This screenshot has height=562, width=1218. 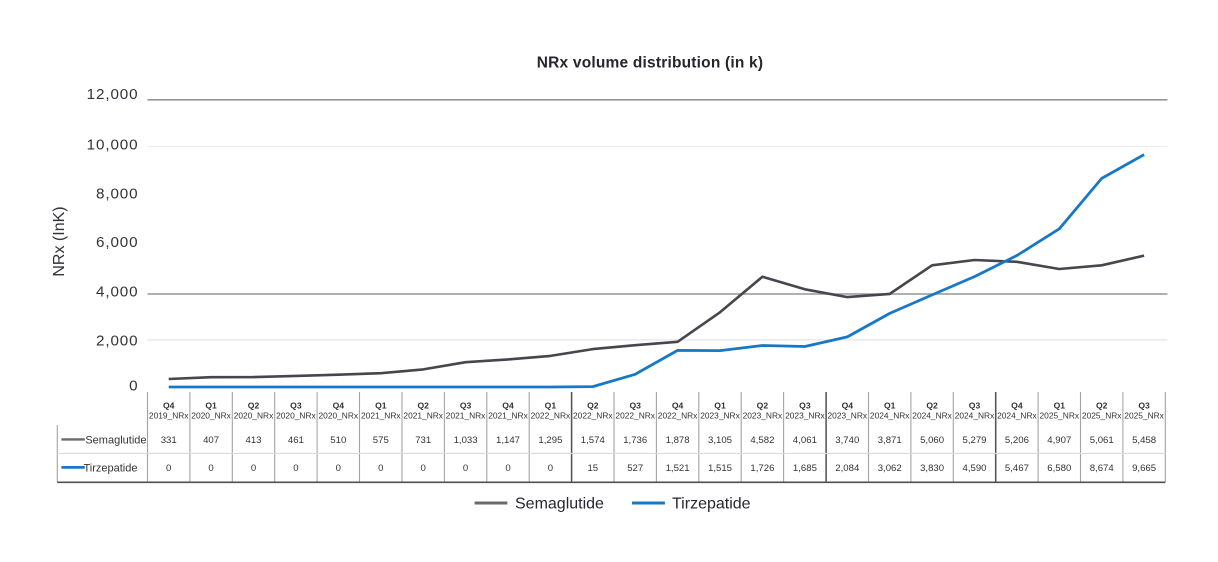 What do you see at coordinates (113, 144) in the screenshot?
I see `svg-text: 10,000` at bounding box center [113, 144].